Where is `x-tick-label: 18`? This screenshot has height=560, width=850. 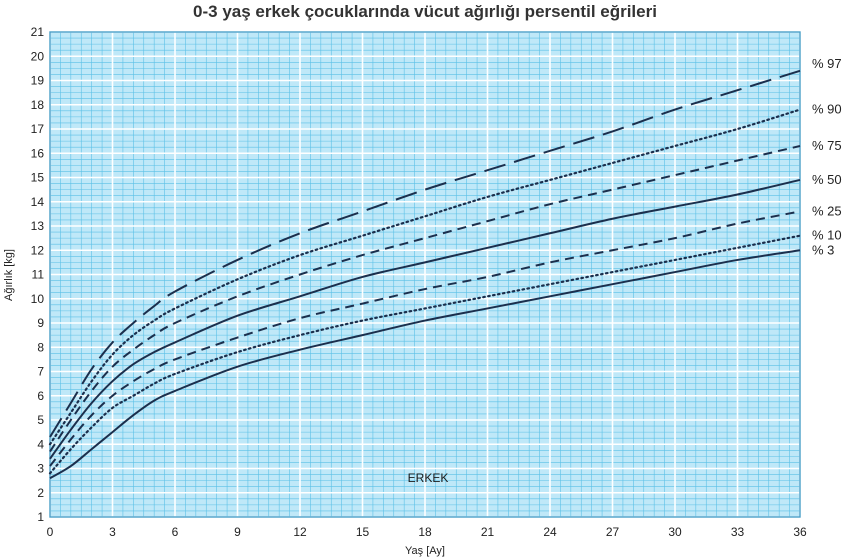 x-tick-label: 18 is located at coordinates (425, 532).